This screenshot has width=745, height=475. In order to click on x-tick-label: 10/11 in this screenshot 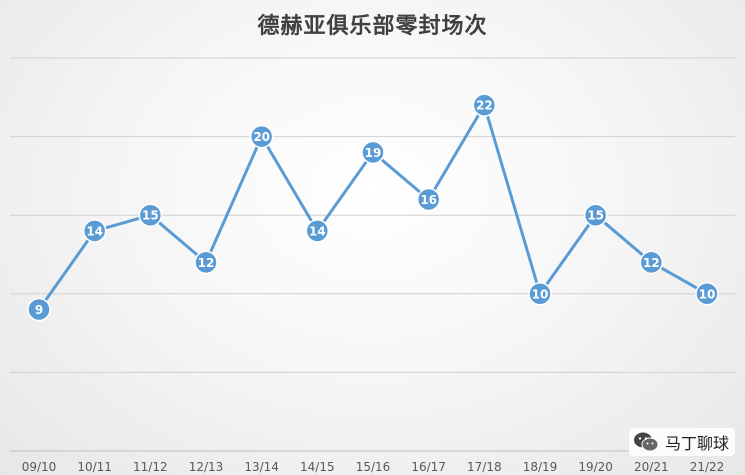, I will do `click(94, 467)`.